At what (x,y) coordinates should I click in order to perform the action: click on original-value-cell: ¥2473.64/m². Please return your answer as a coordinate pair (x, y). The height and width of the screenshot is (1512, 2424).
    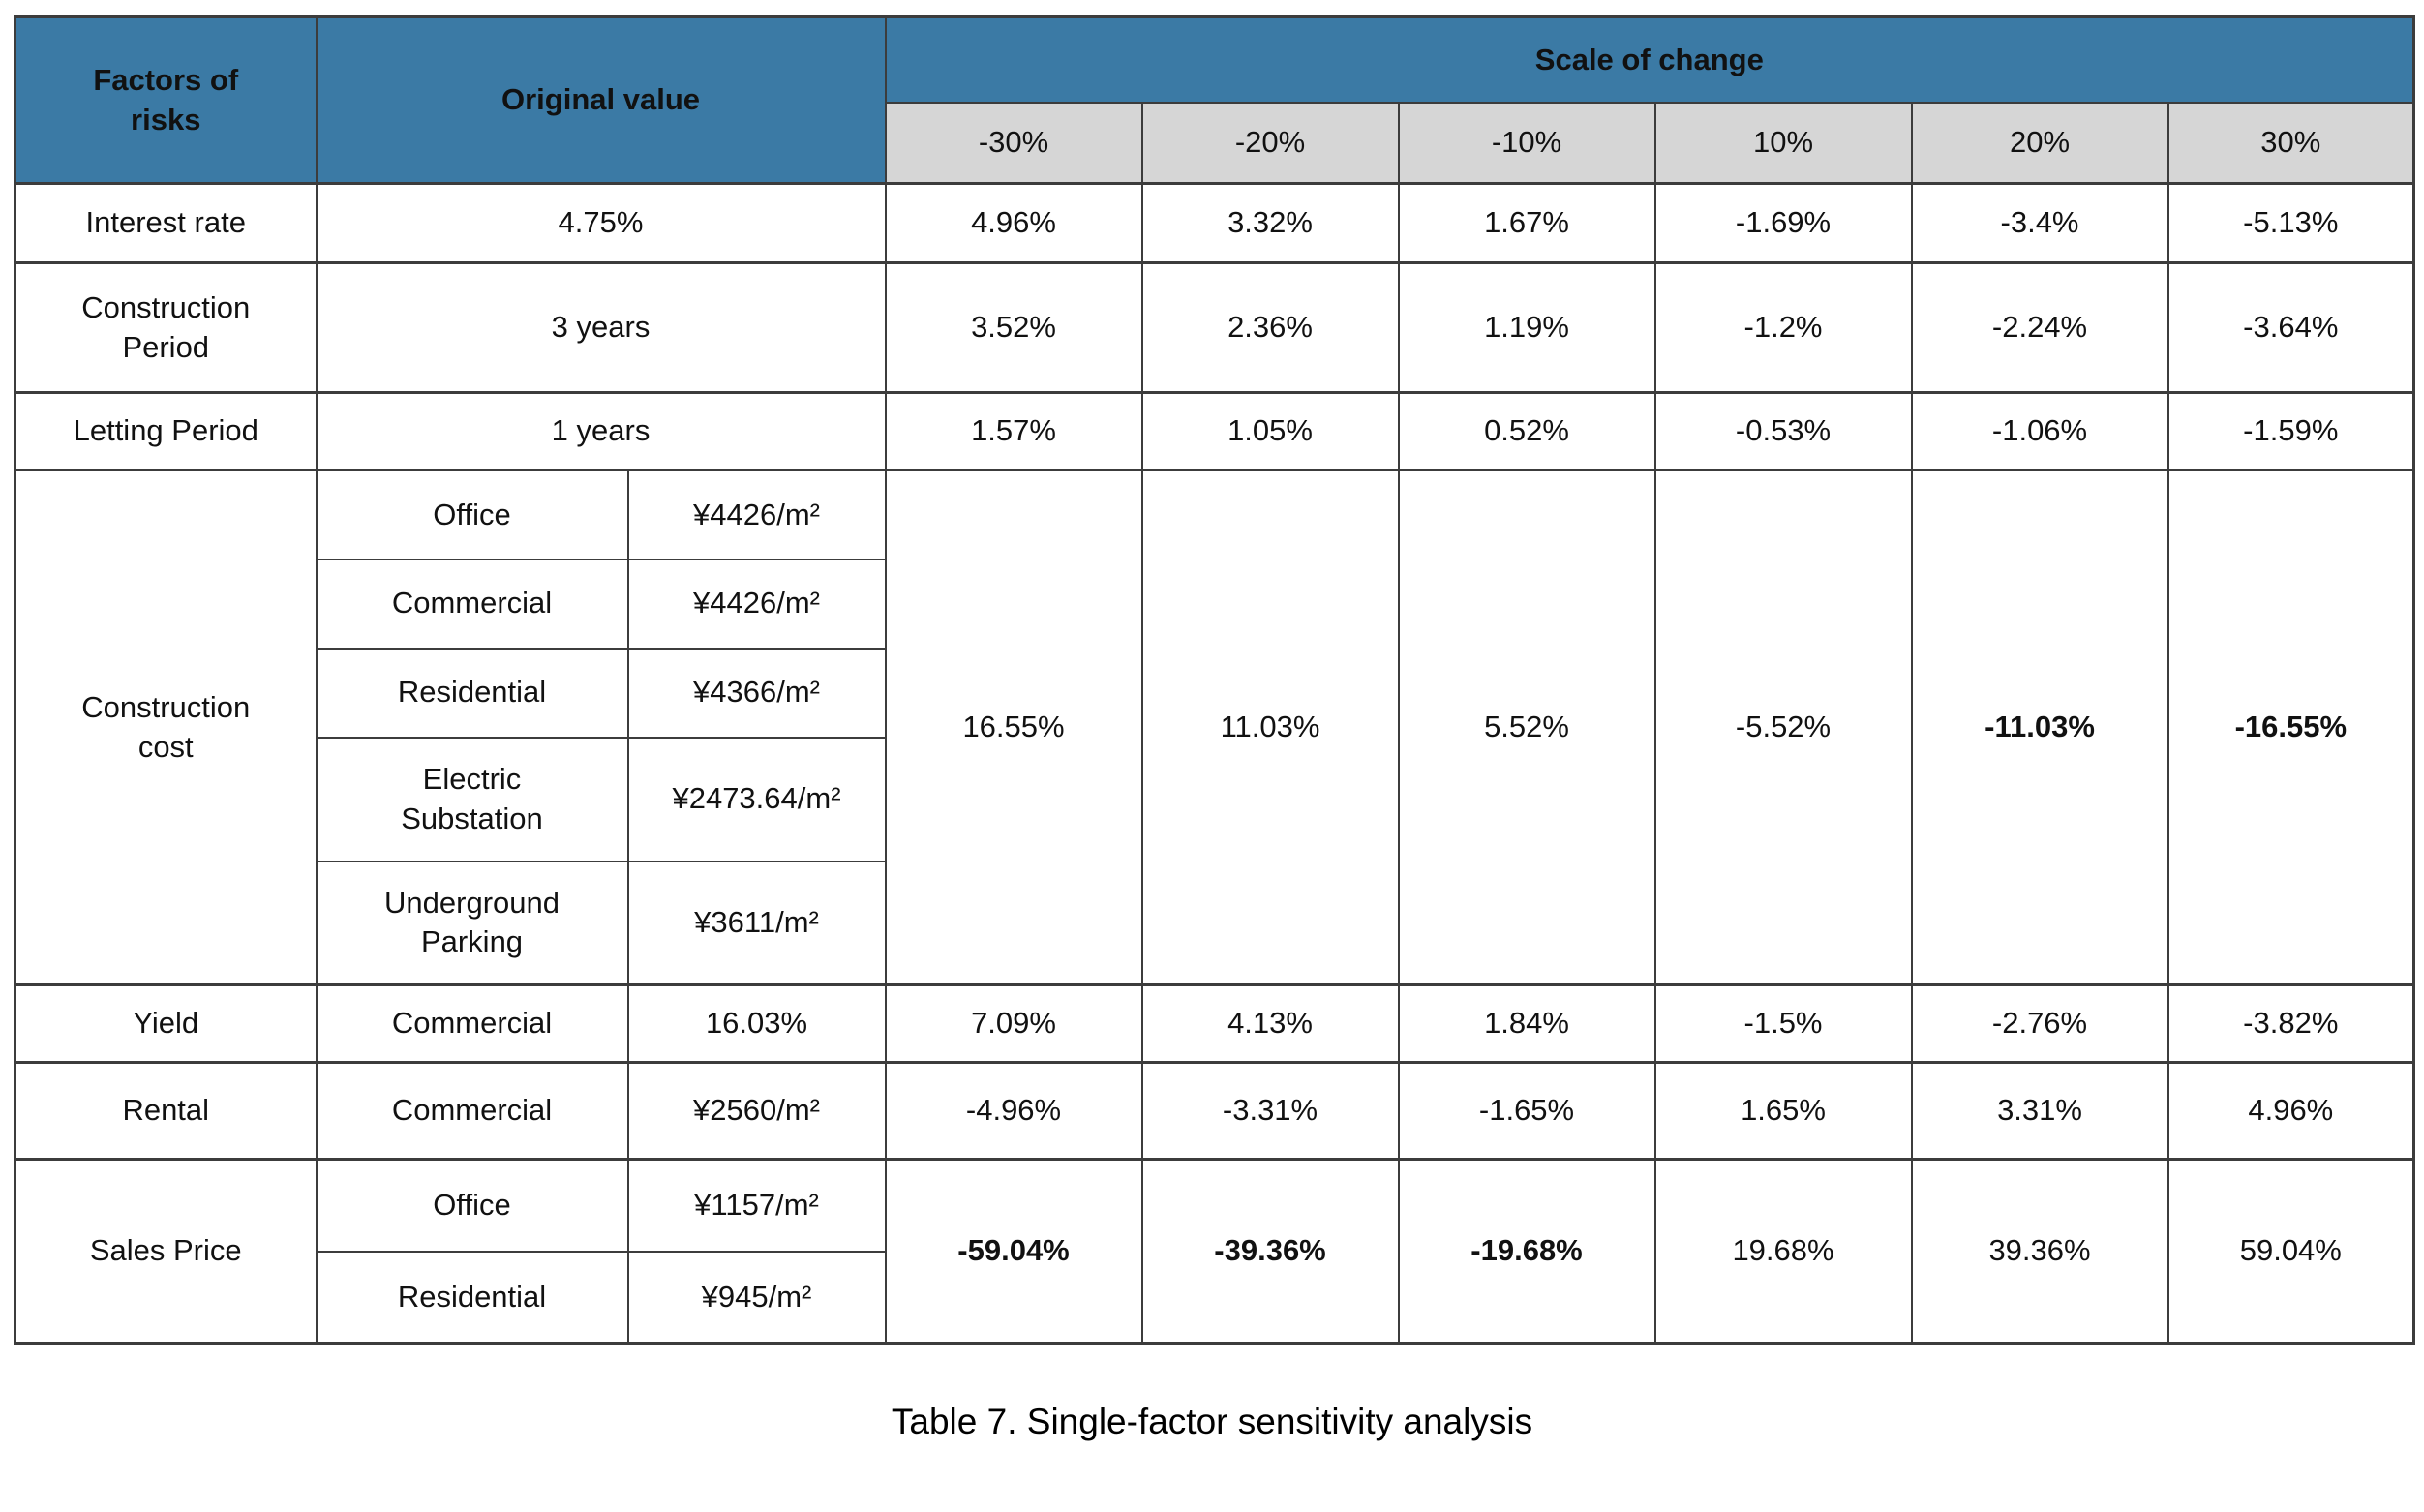
    Looking at the image, I should click on (756, 799).